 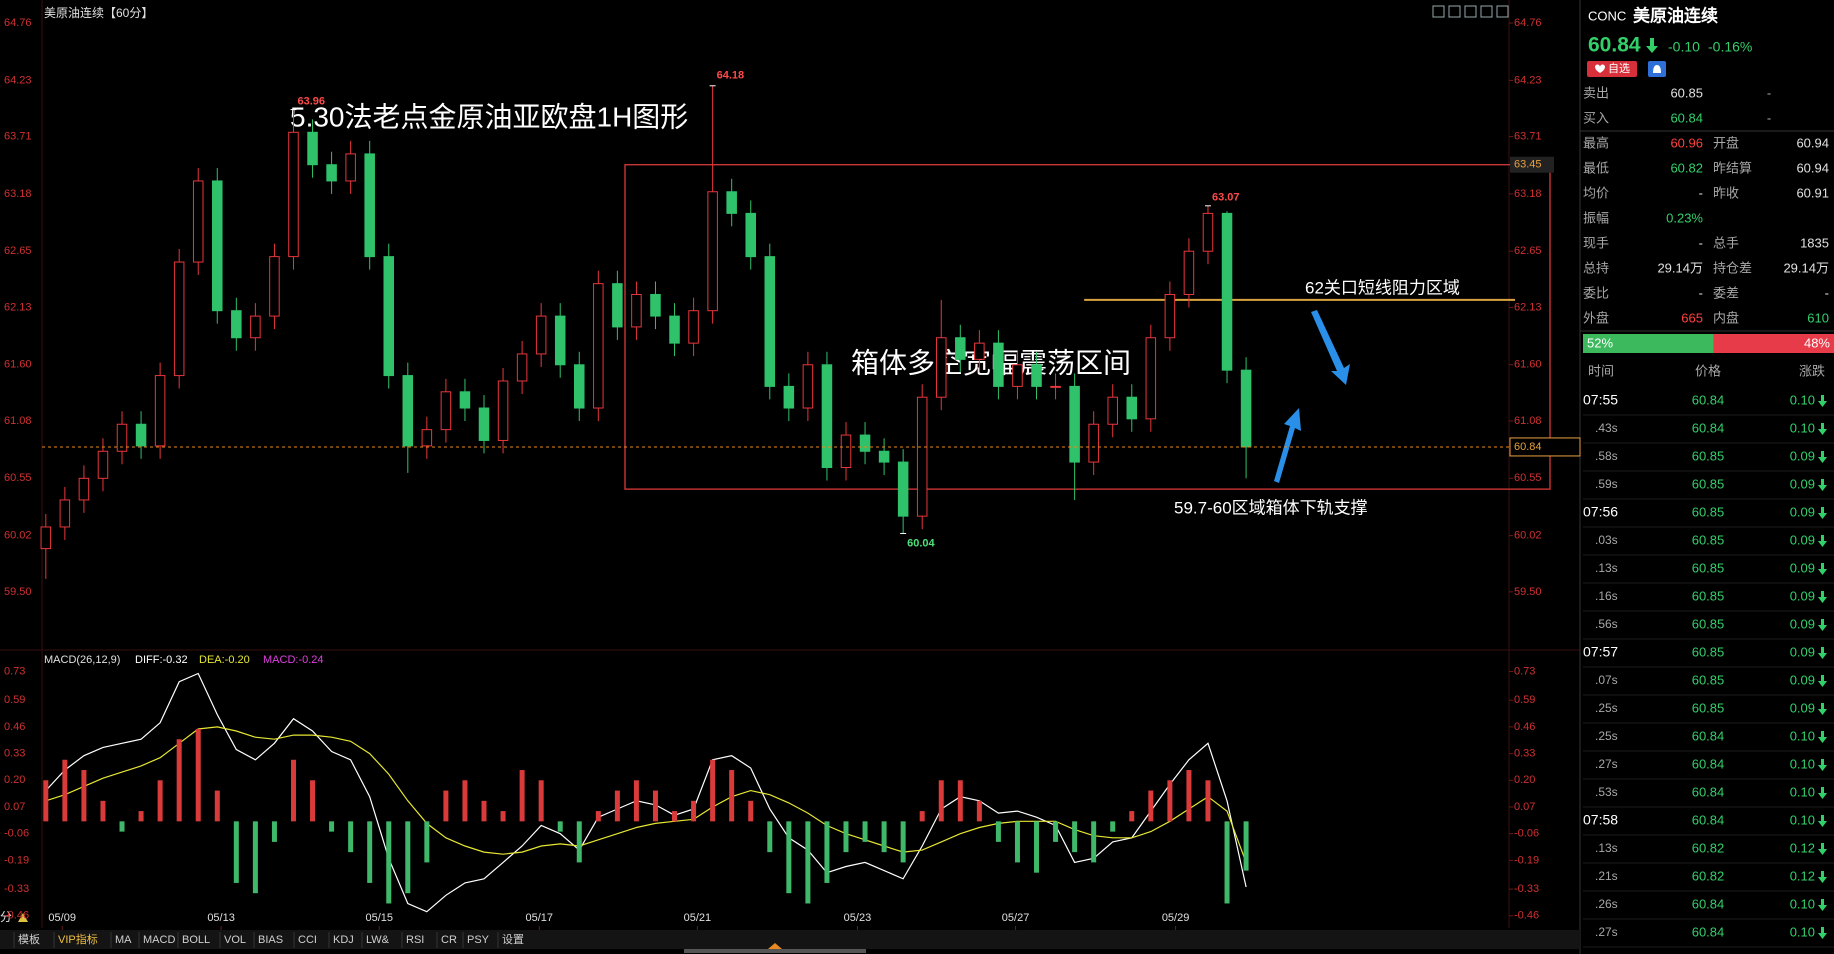 What do you see at coordinates (478, 940) in the screenshot?
I see `toolbar-item: PSY` at bounding box center [478, 940].